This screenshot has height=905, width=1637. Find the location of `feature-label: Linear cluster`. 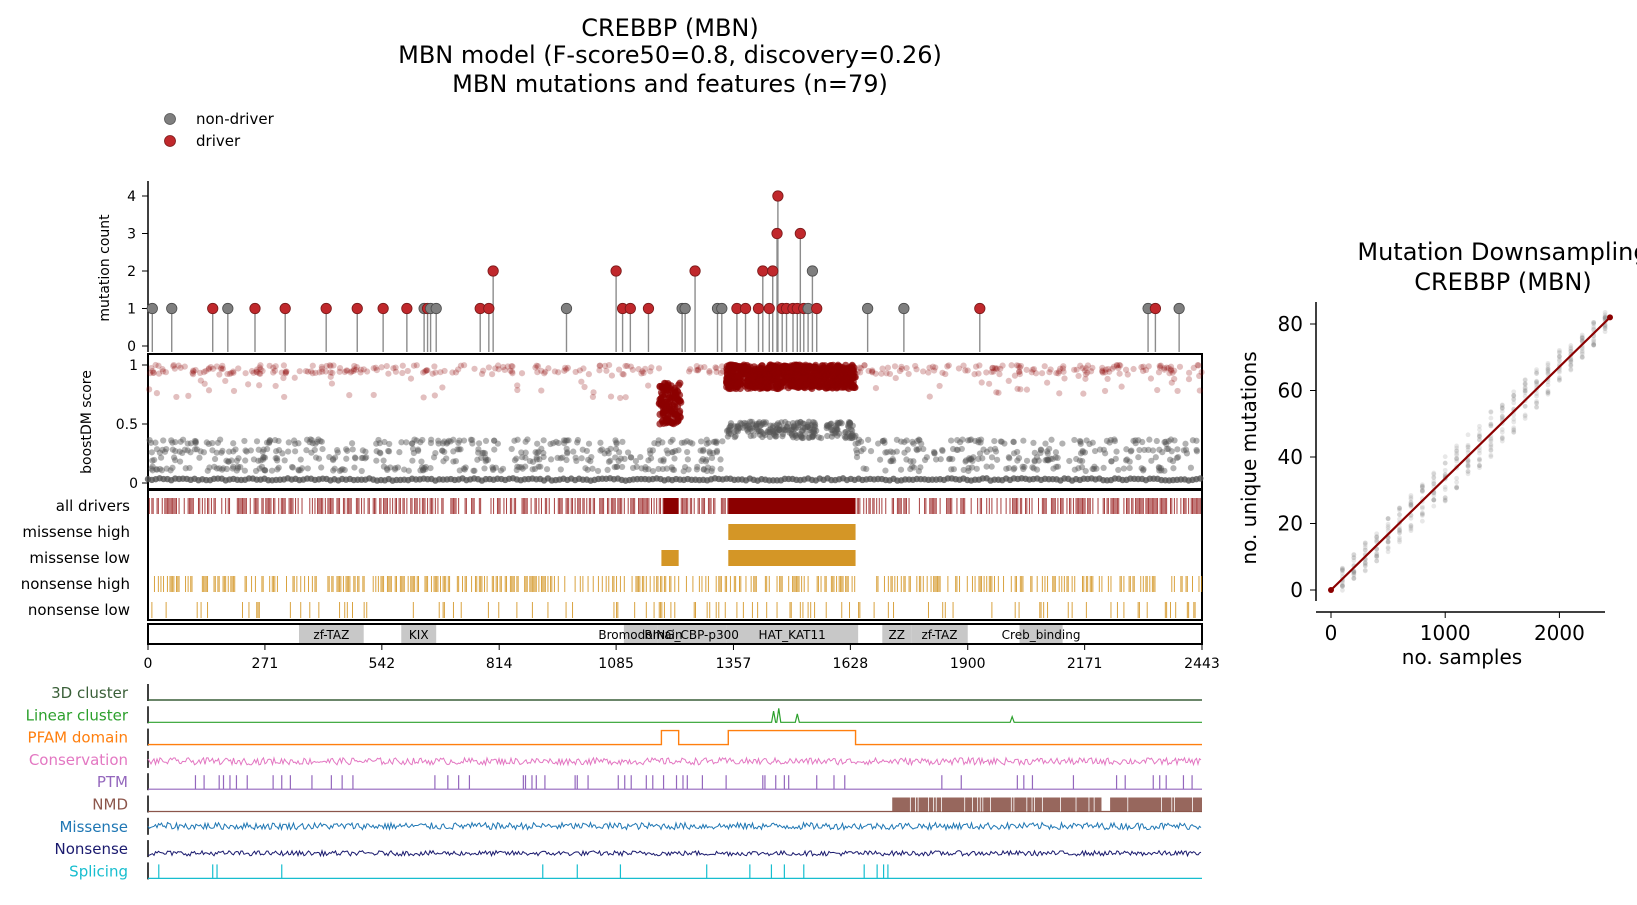

feature-label: Linear cluster is located at coordinates (77, 715).